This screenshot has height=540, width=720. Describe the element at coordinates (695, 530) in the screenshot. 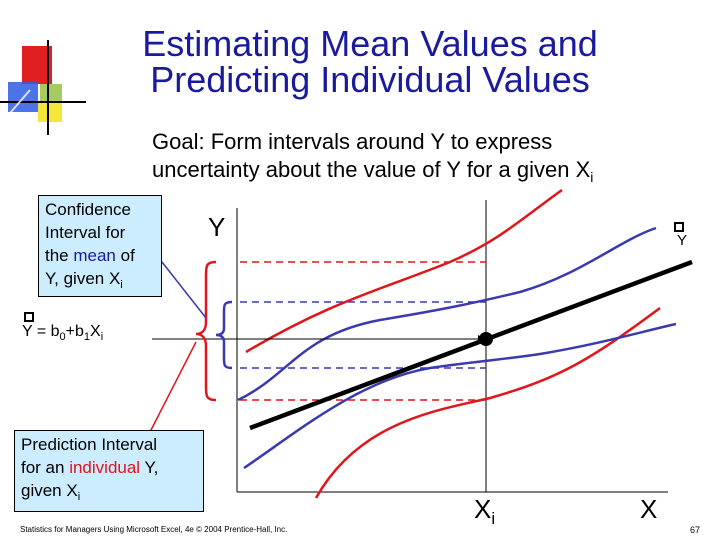

I see `page-number: 67` at that location.